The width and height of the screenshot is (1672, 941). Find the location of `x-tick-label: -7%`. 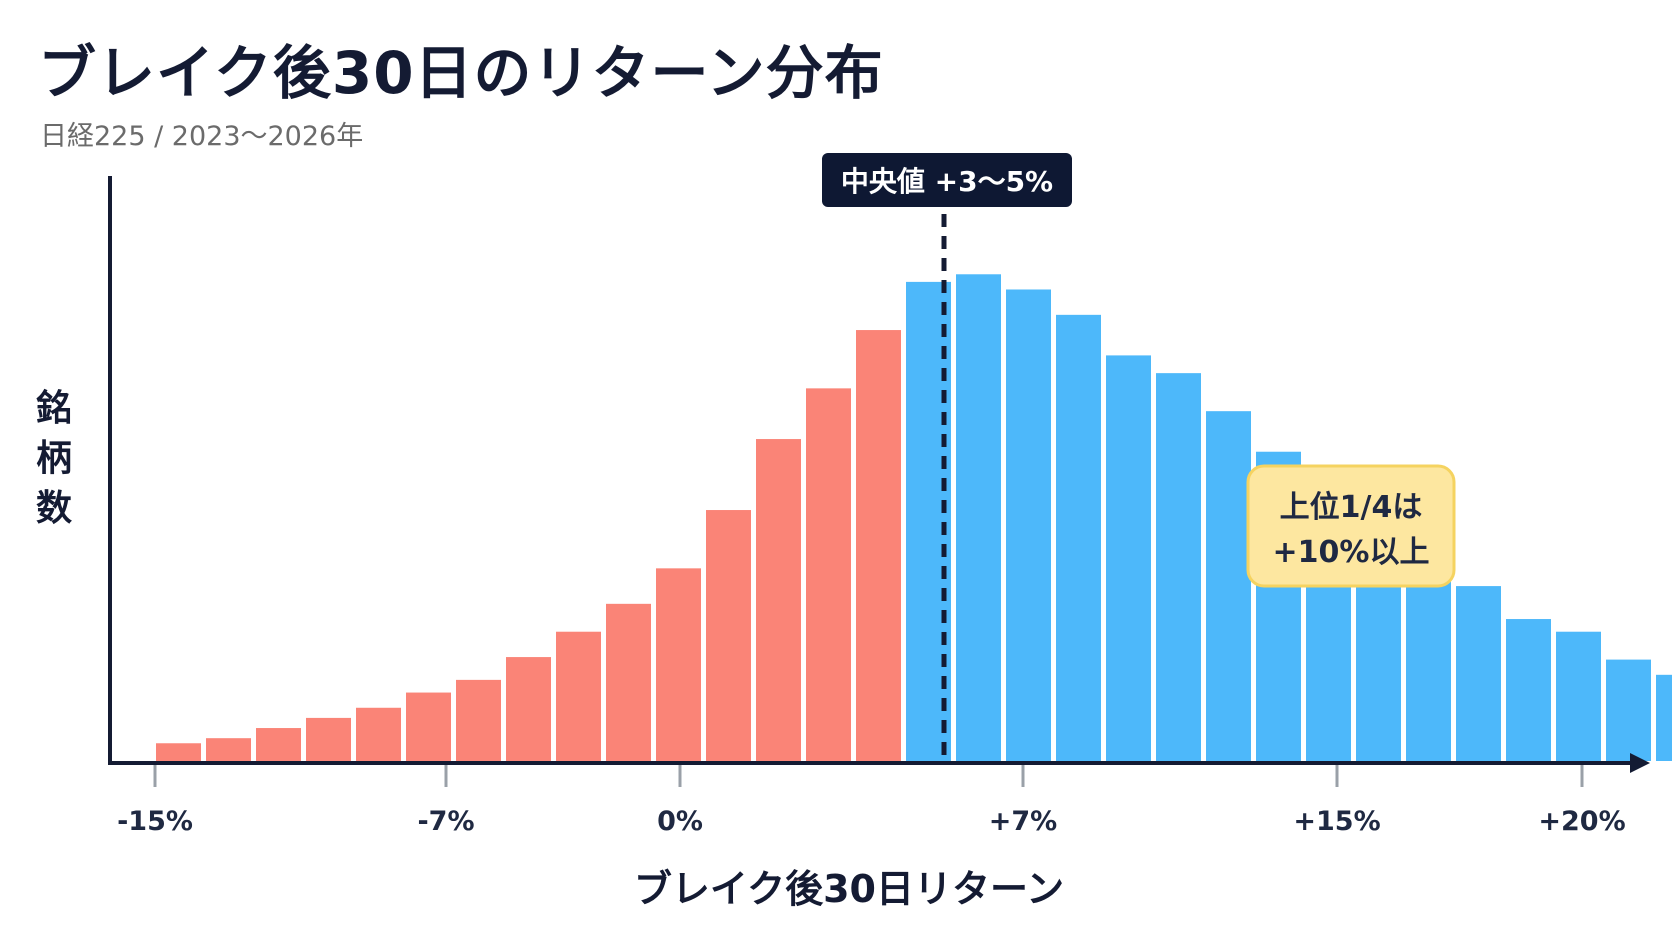

x-tick-label: -7% is located at coordinates (445, 821).